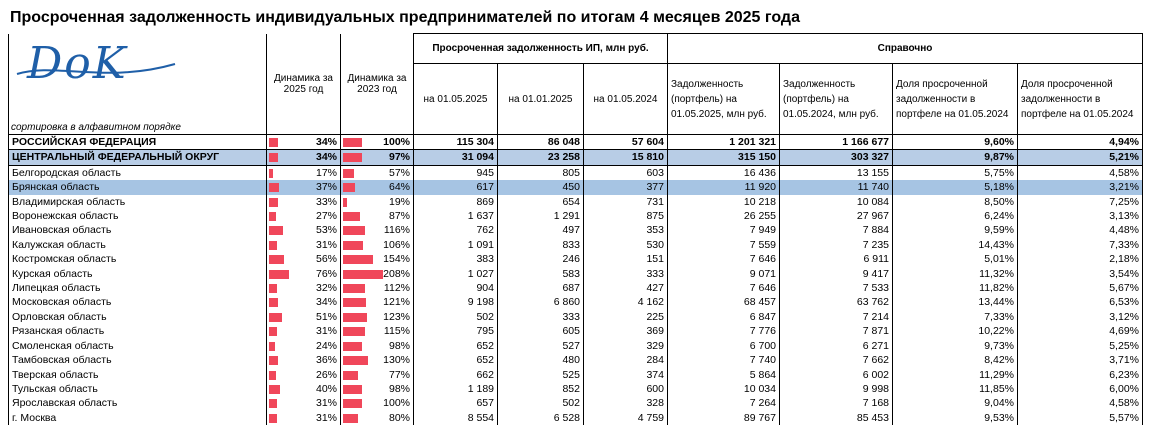 Image resolution: width=1151 pixels, height=425 pixels. What do you see at coordinates (455, 274) in the screenshot?
I see `overdue-2025-05: 1 027` at bounding box center [455, 274].